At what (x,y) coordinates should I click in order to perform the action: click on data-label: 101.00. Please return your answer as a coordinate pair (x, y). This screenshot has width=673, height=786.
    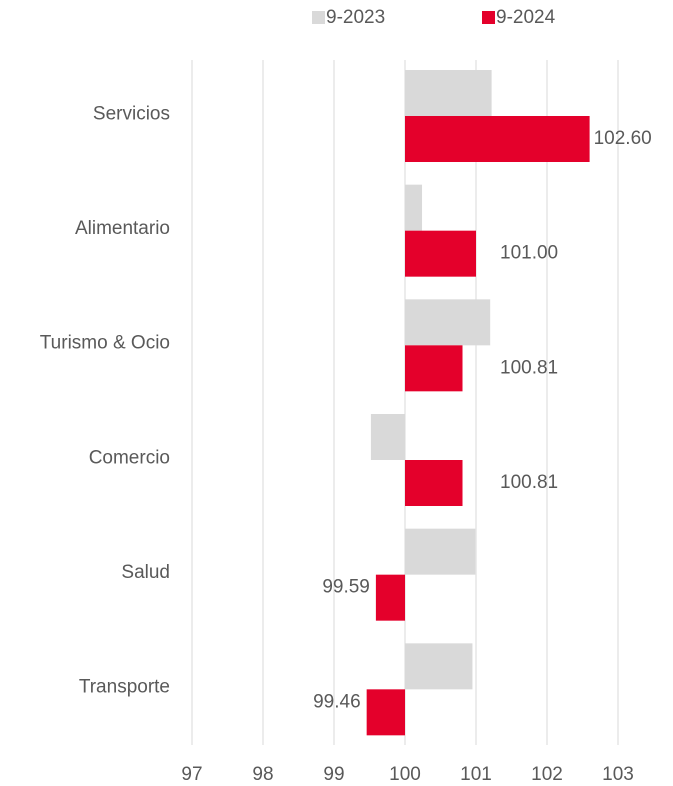
    Looking at the image, I should click on (529, 253).